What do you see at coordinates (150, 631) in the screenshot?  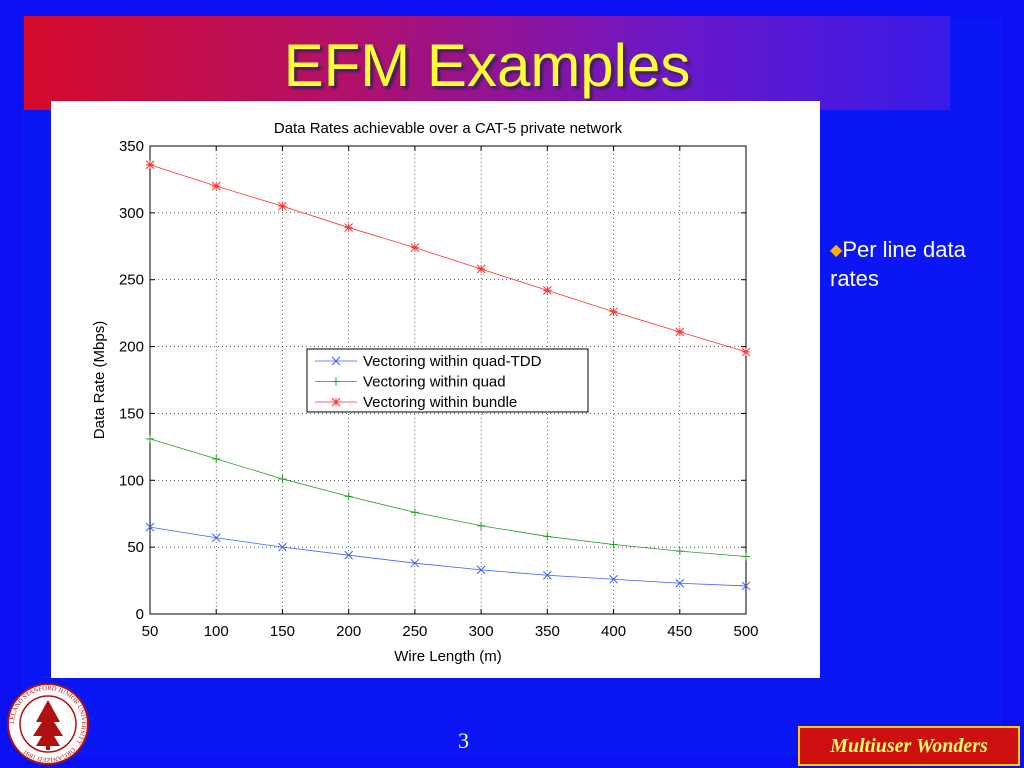 I see `x-tick-label: 50` at bounding box center [150, 631].